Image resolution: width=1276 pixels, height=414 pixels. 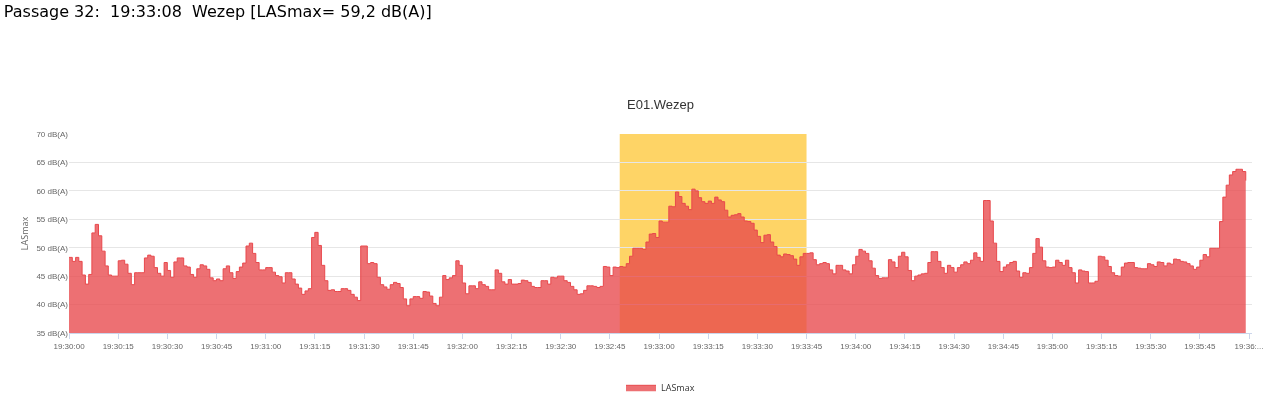 I want to click on x-tick-label: 19:34:15, so click(x=905, y=346).